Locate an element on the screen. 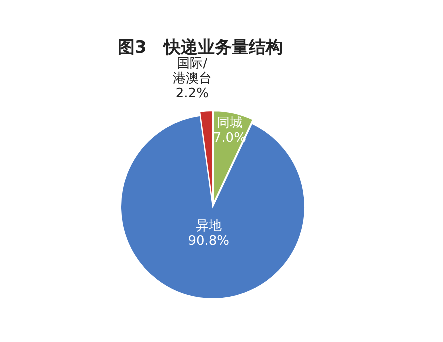 This screenshot has width=443, height=342. data-label: 2.2% is located at coordinates (192, 94).